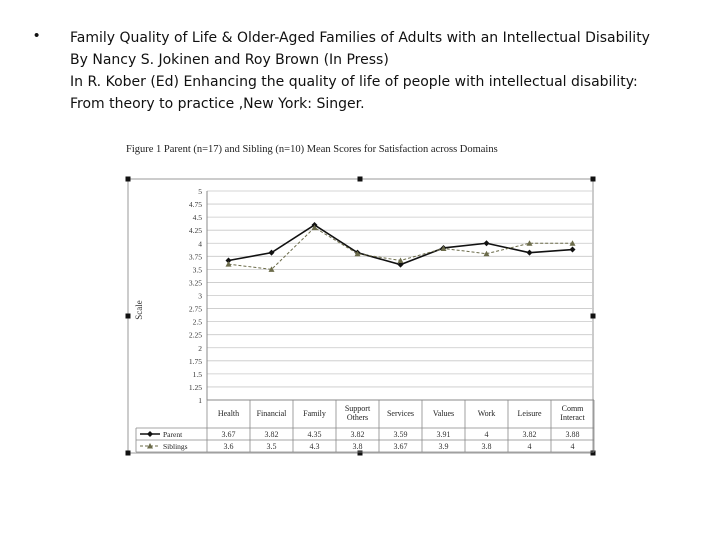  I want to click on category-label: Values, so click(443, 413).